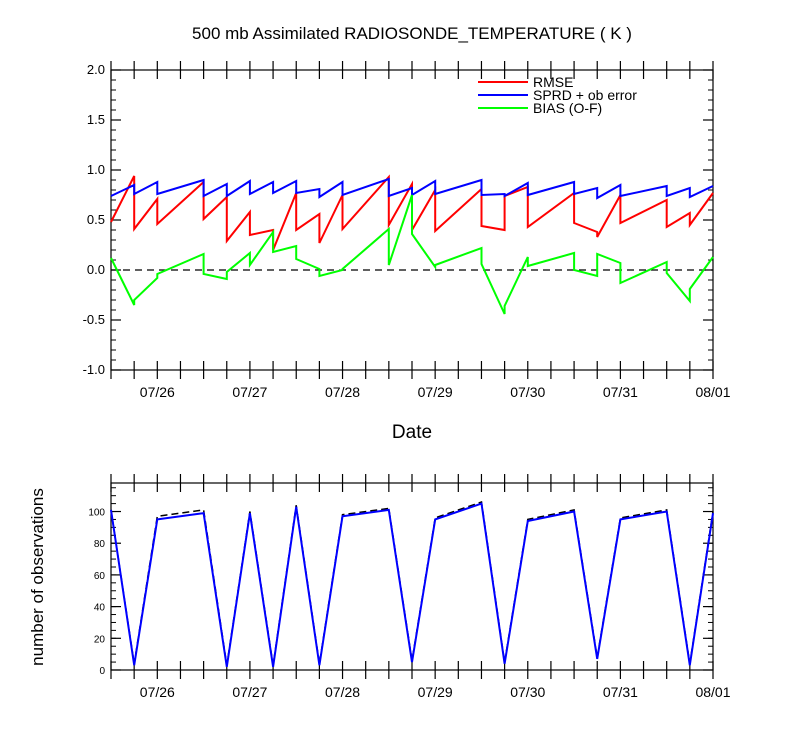 The height and width of the screenshot is (750, 800). I want to click on y-tick-label: 80, so click(100, 544).